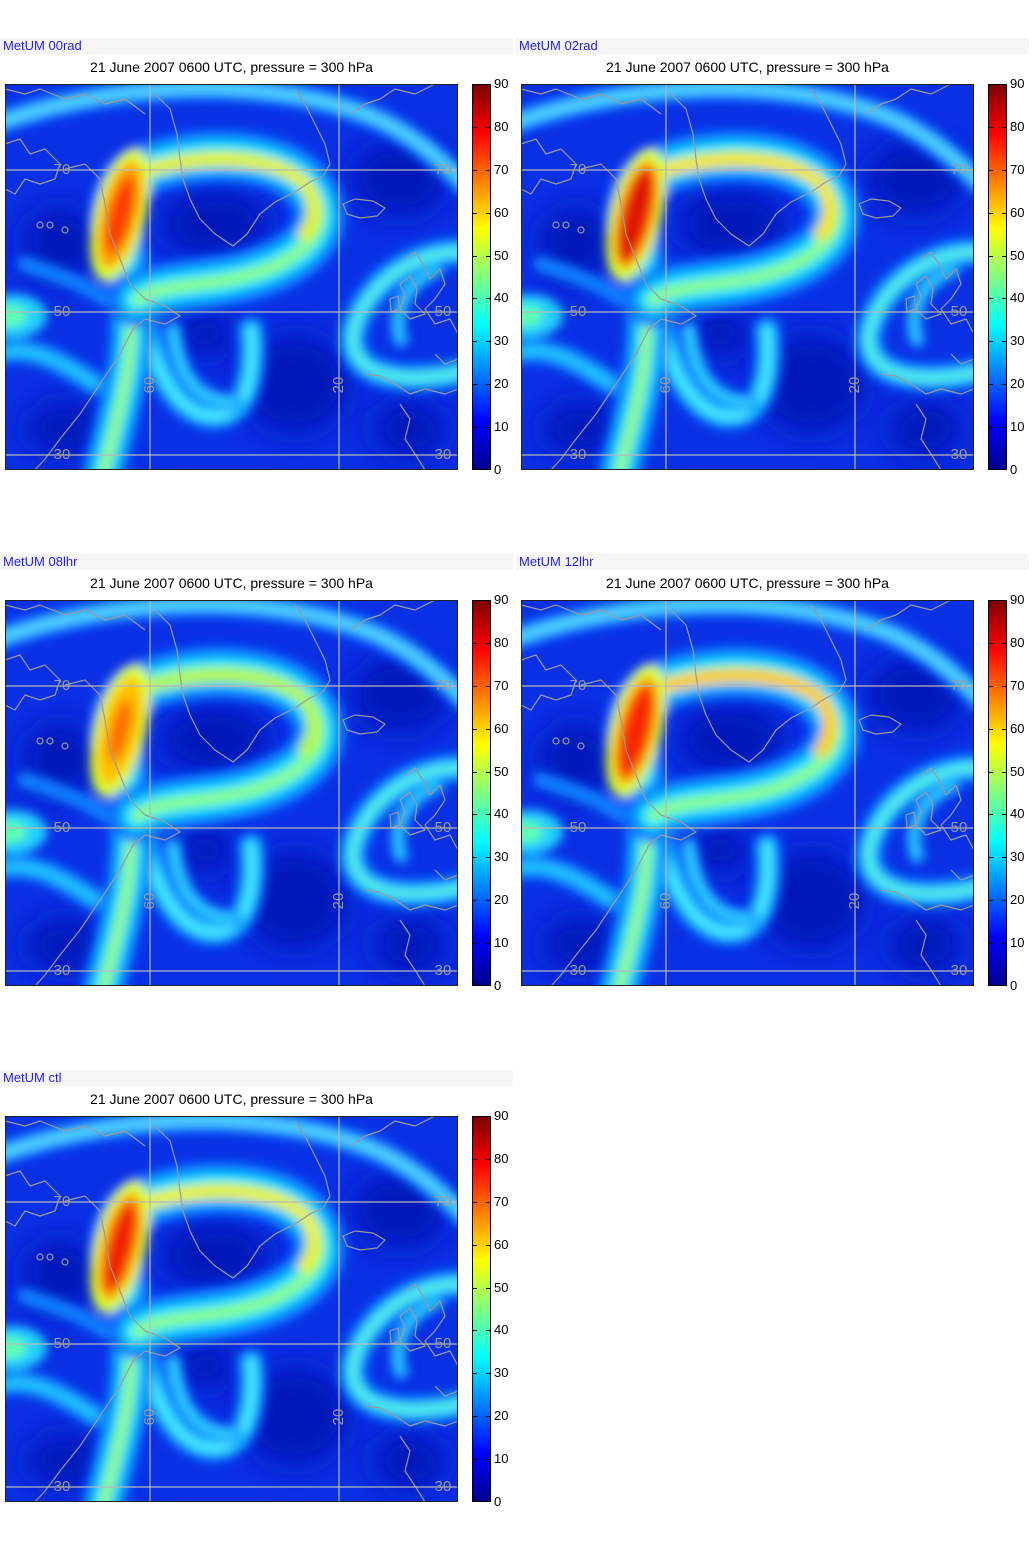 This screenshot has width=1032, height=1548. Describe the element at coordinates (1017, 728) in the screenshot. I see `colorbar-tick-label: 60` at that location.